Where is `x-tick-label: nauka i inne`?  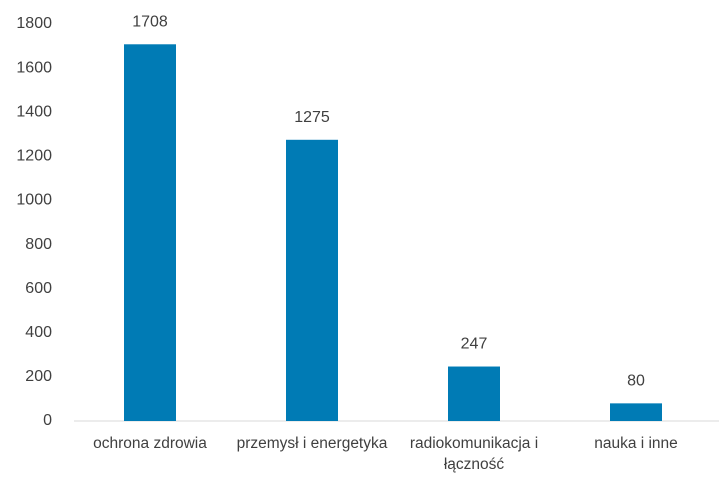 x-tick-label: nauka i inne is located at coordinates (636, 443).